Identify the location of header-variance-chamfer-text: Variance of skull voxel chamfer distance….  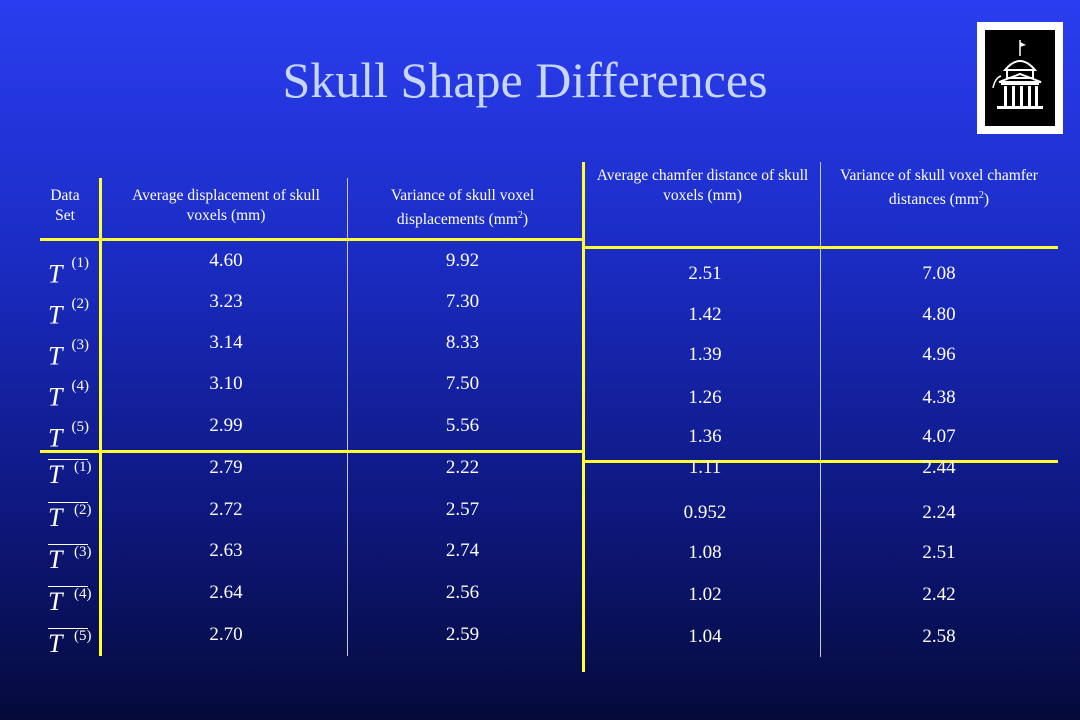
(939, 188).